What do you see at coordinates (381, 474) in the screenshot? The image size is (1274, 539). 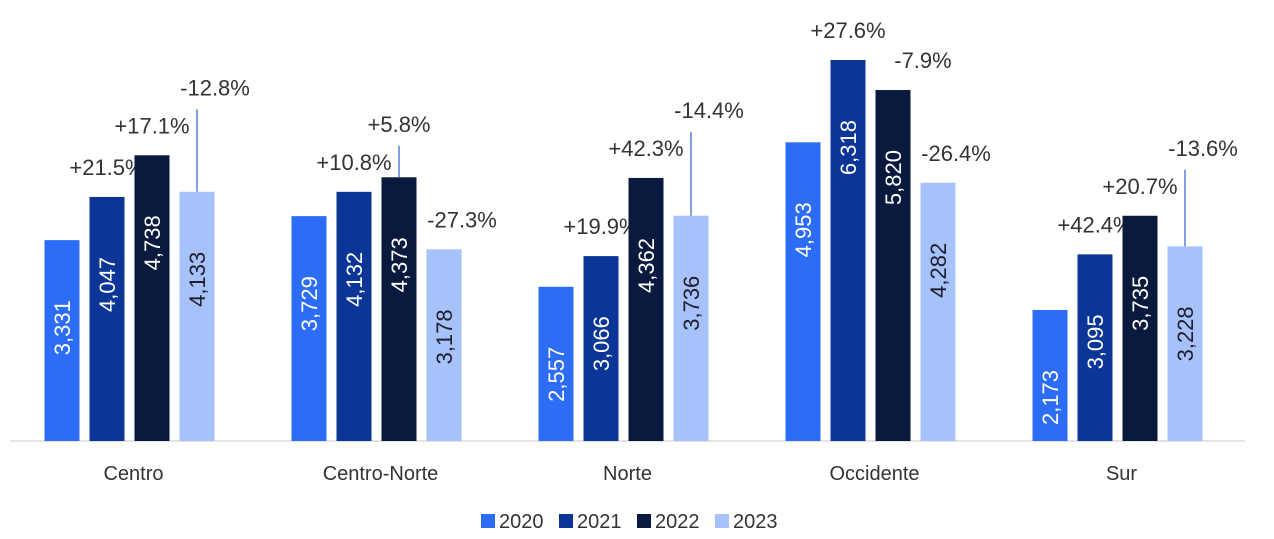 I see `x-tick-label: Centro-Norte` at bounding box center [381, 474].